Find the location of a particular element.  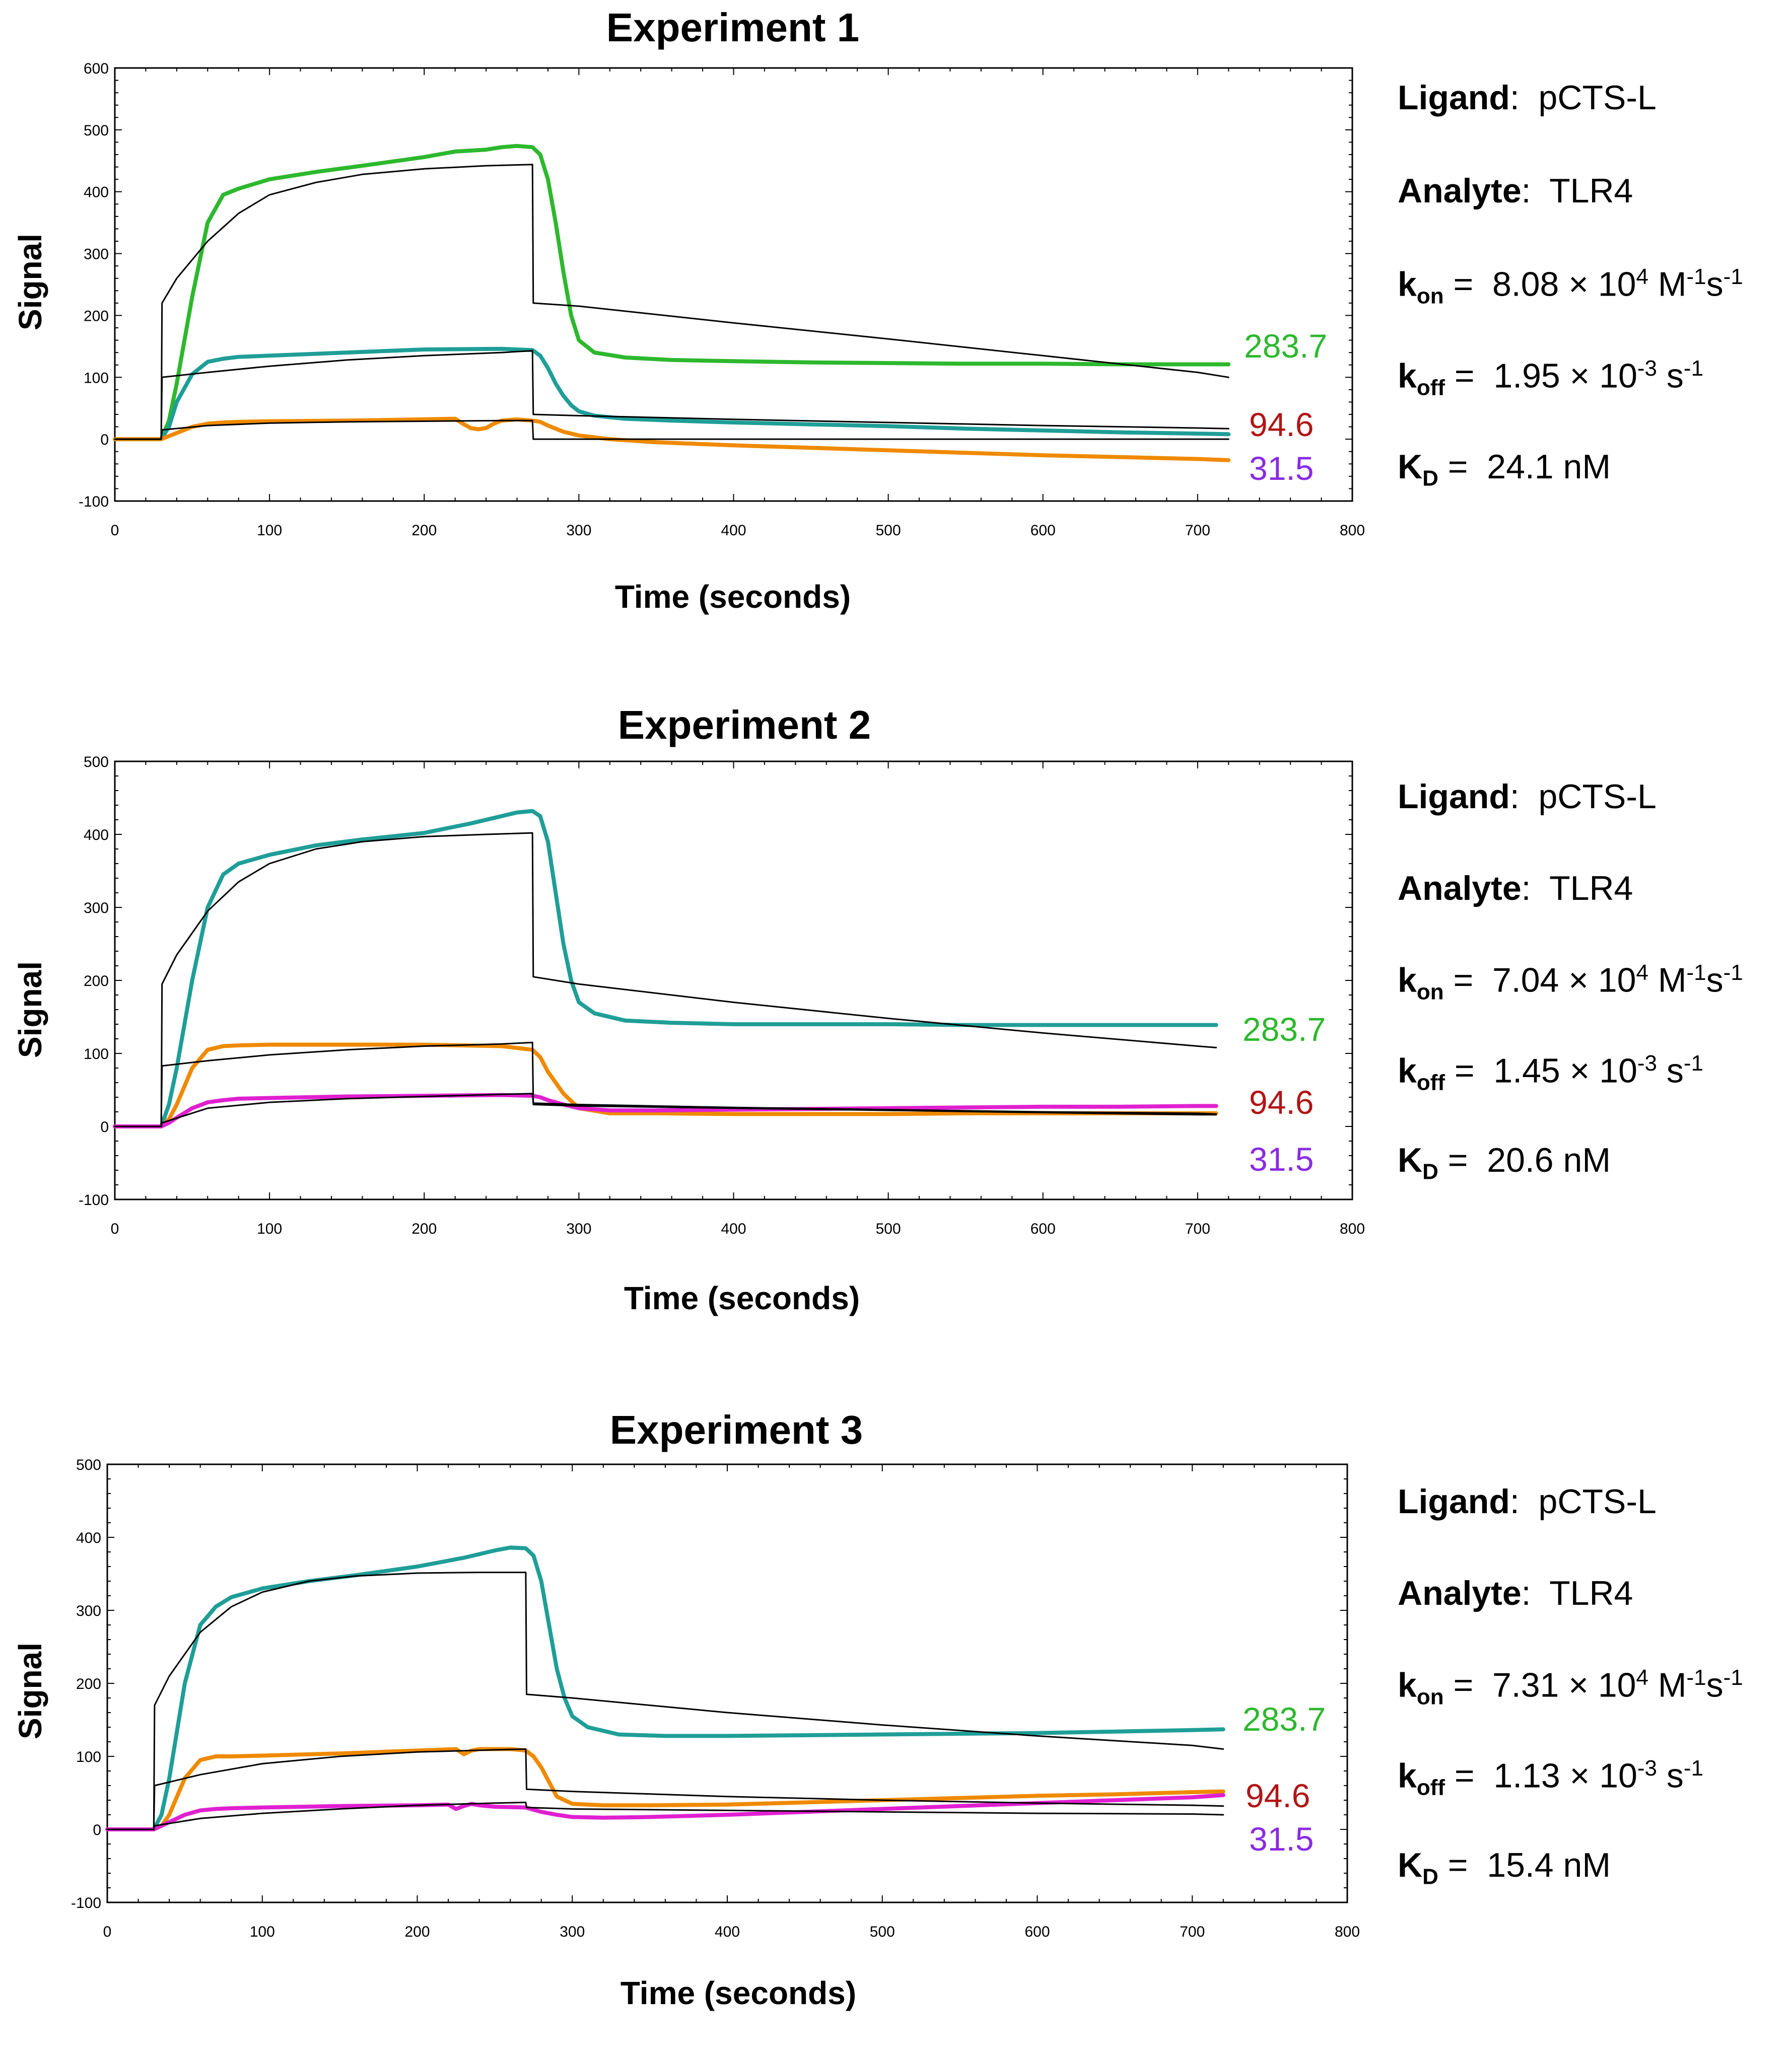

kon-row: kon = 8.08 × 104 M-1s-1 is located at coordinates (1571, 286).